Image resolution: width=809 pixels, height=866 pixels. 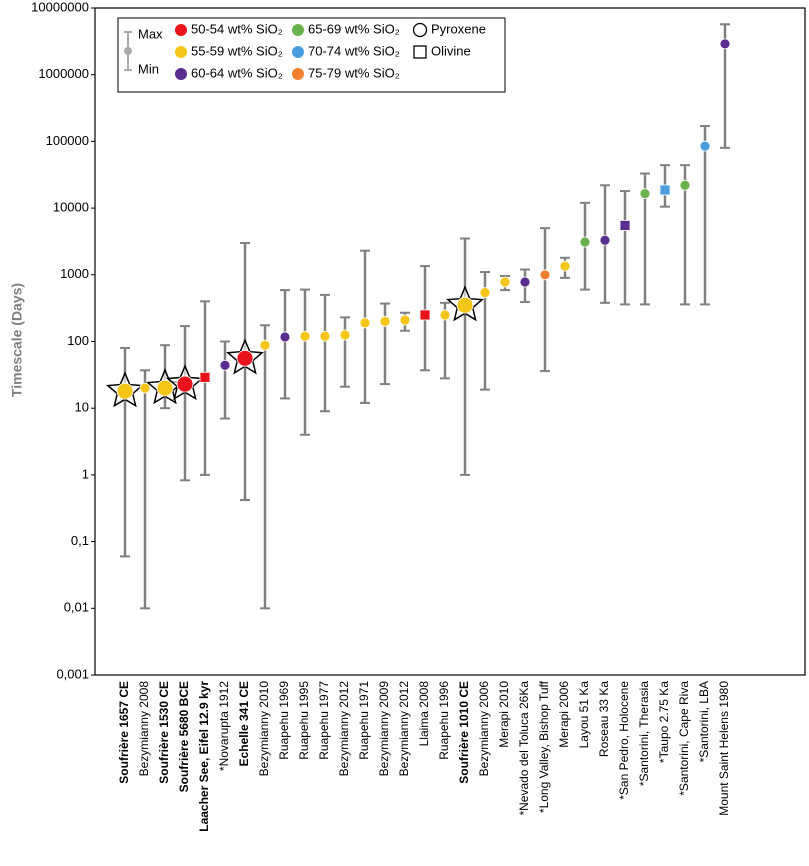 I want to click on legend-label: 55-59 wt% SiO₂, so click(x=237, y=50).